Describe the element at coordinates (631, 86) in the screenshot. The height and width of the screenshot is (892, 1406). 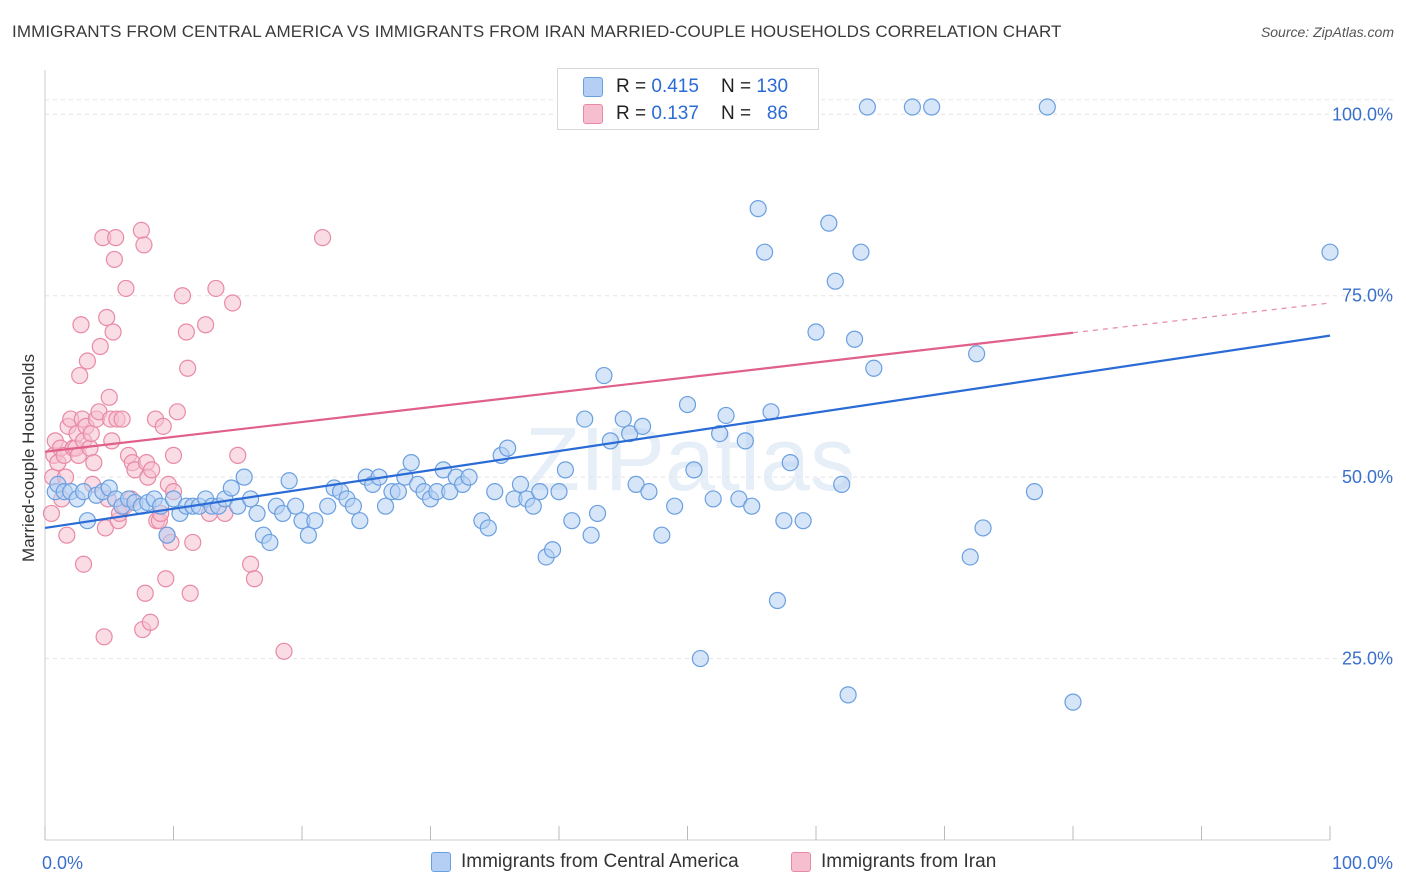
I see `r-label: R =` at that location.